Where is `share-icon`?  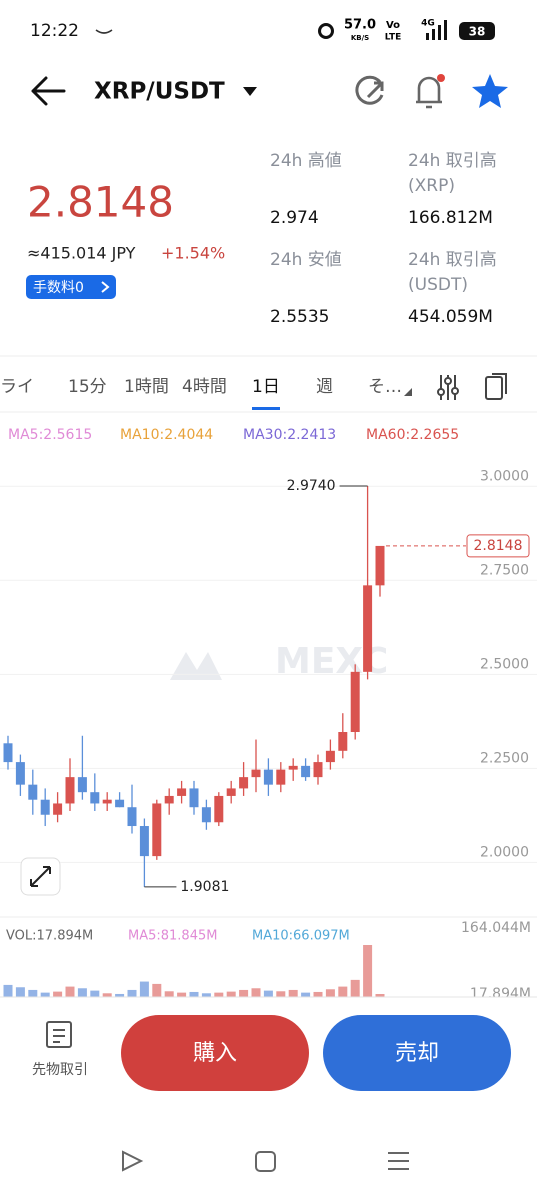 share-icon is located at coordinates (369, 90).